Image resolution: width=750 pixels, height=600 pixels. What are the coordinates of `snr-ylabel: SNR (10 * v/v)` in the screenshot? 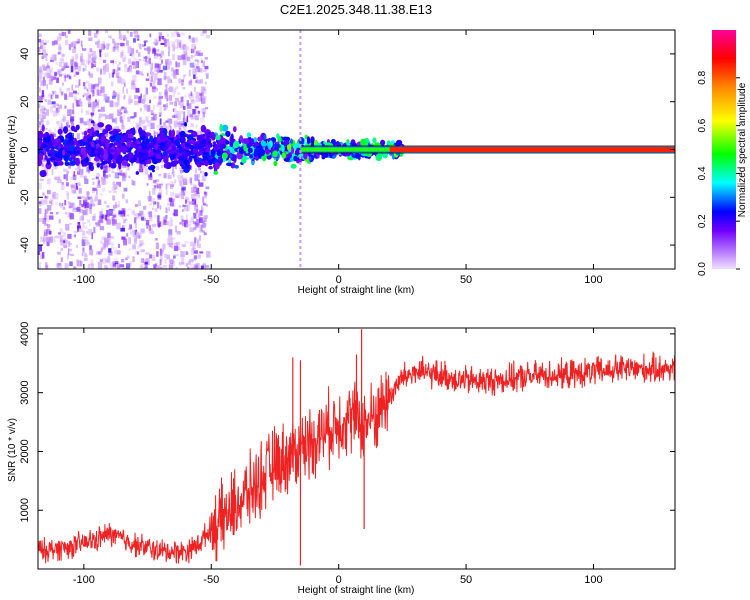 It's located at (12, 450).